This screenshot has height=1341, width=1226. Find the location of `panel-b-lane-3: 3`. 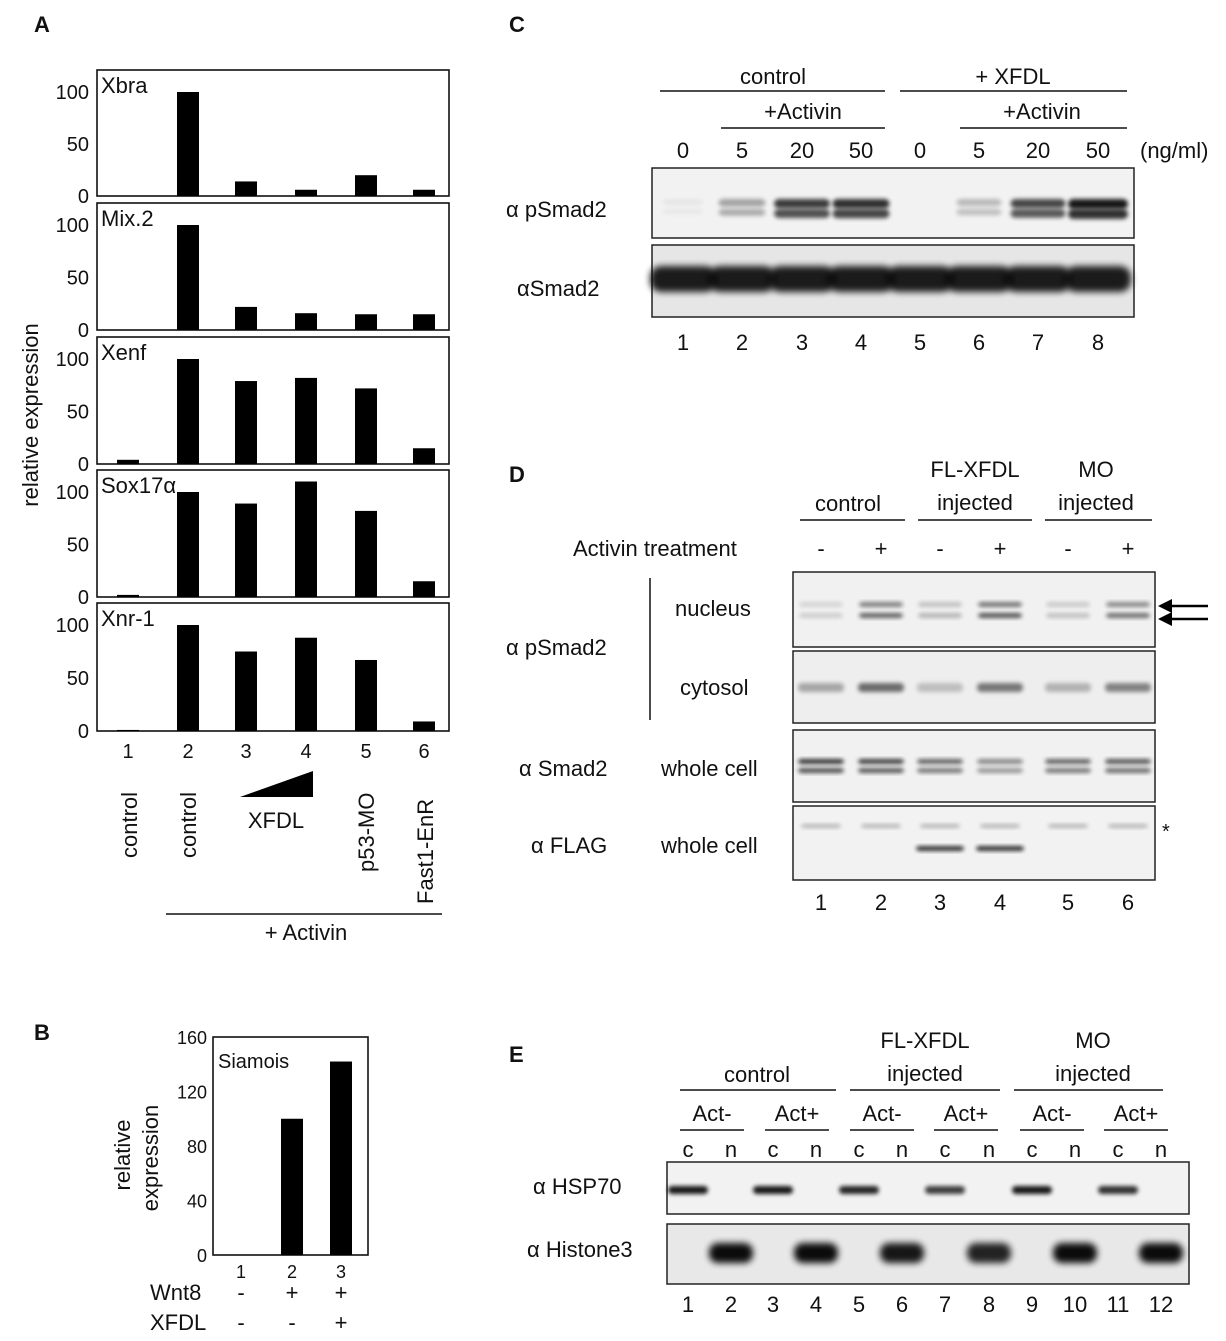

panel-b-lane-3: 3 is located at coordinates (341, 1272).